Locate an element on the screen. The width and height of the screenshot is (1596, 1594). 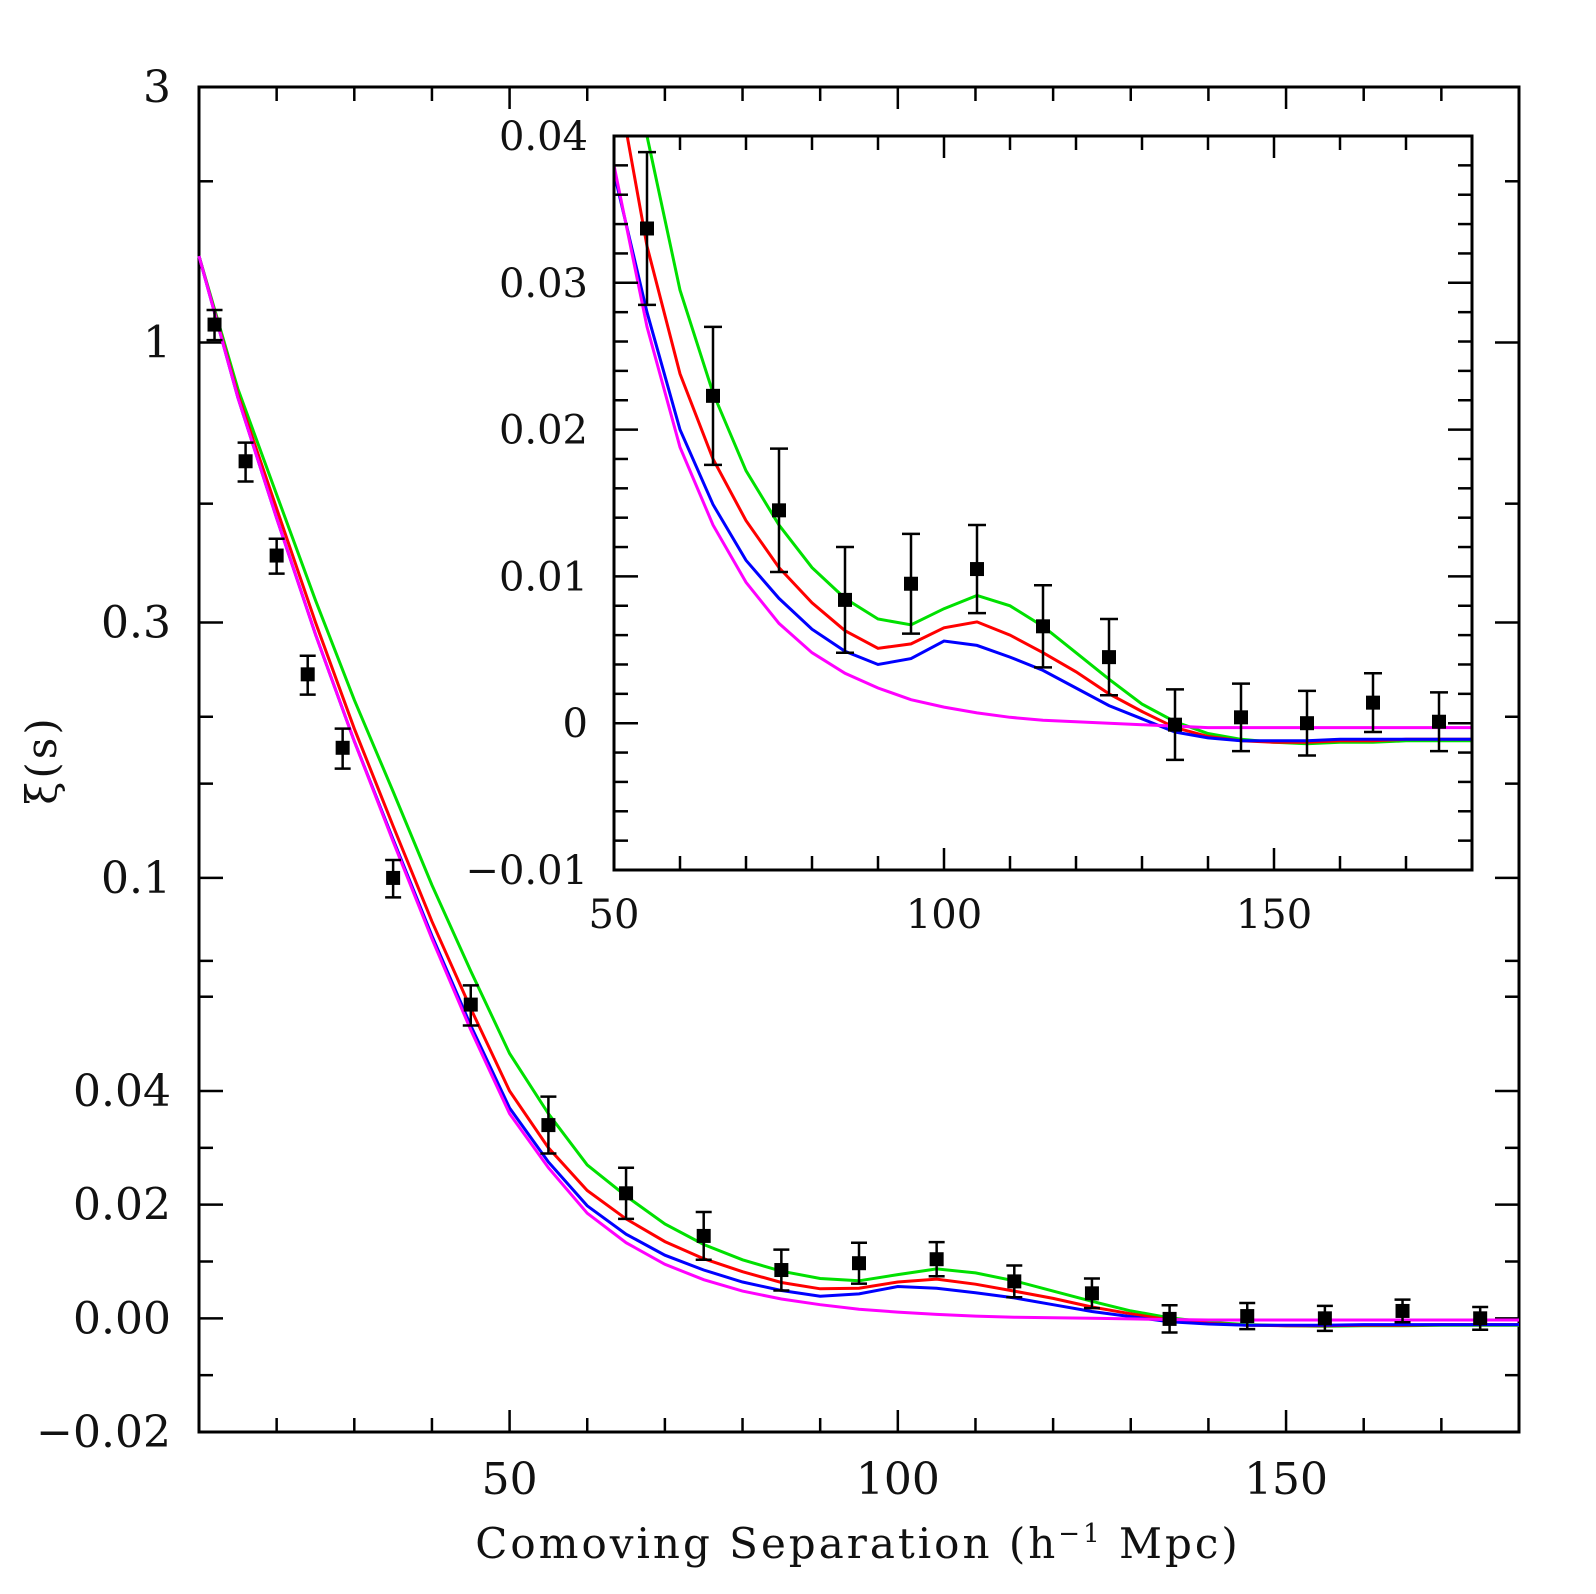
inset-x-tick-label: 100 is located at coordinates (944, 915).